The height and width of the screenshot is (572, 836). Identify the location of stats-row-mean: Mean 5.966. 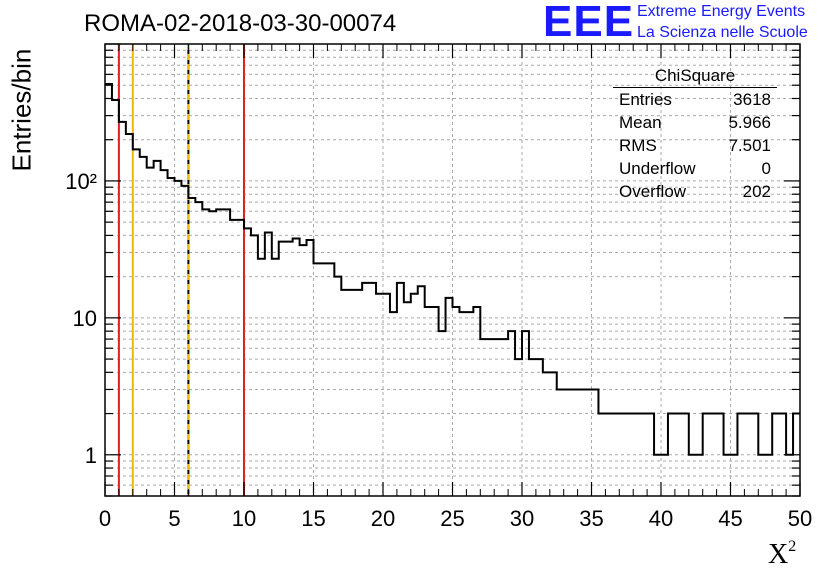
(695, 122).